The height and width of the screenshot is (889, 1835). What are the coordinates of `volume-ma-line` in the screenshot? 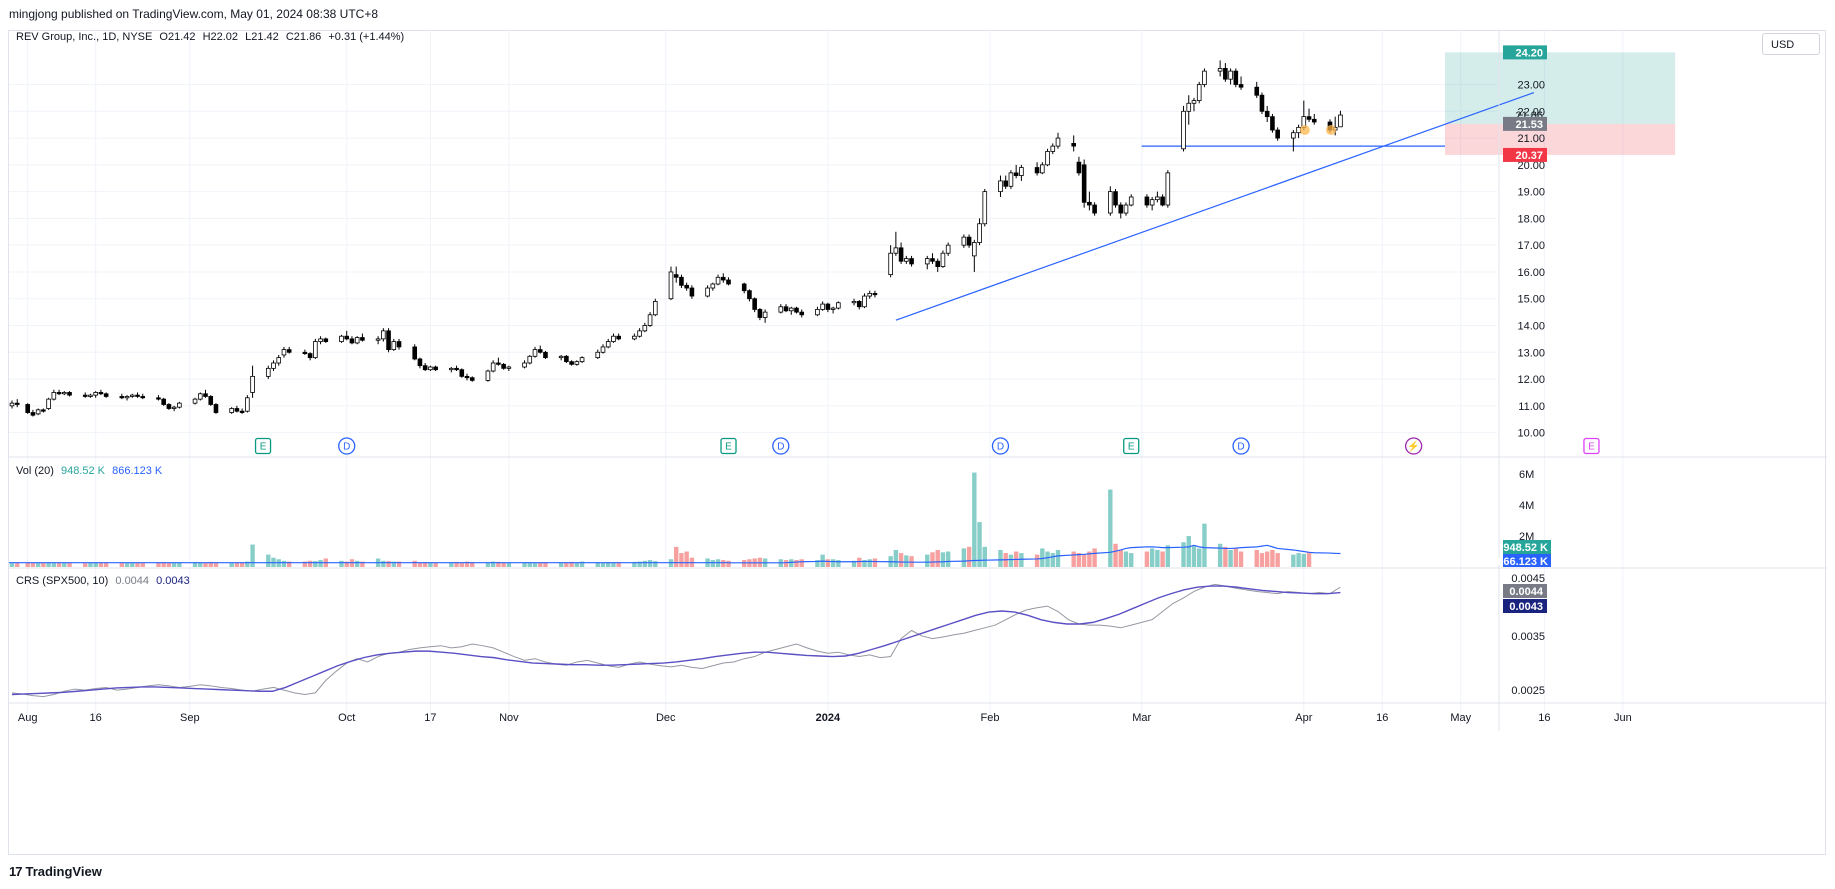 It's located at (1034, 554).